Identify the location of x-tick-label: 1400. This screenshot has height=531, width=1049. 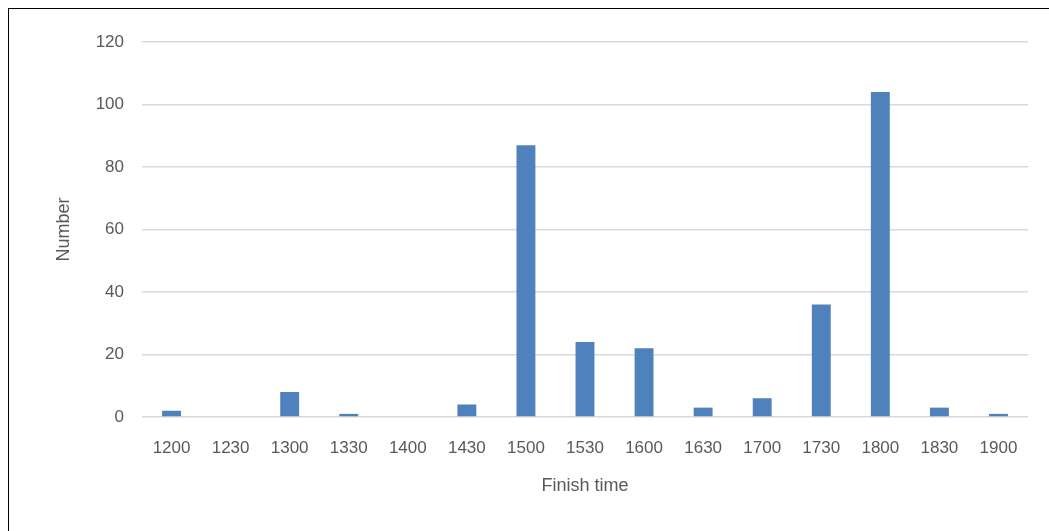
(407, 447).